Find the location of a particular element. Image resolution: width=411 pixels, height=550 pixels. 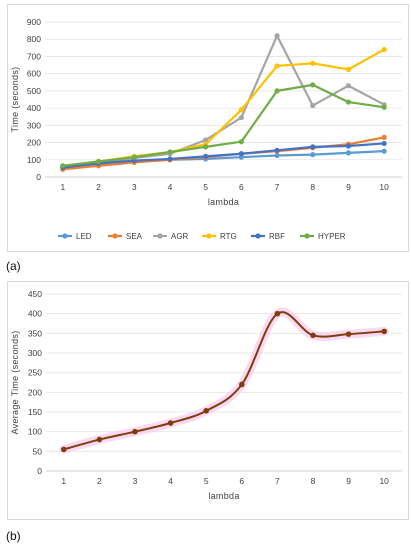

y-tick-label: 150 is located at coordinates (35, 412).